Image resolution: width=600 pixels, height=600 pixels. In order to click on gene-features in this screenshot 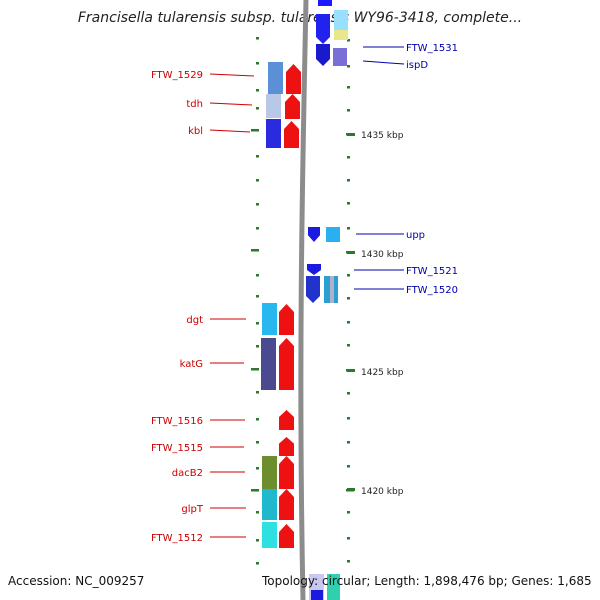, I will do `click(304, 300)`.